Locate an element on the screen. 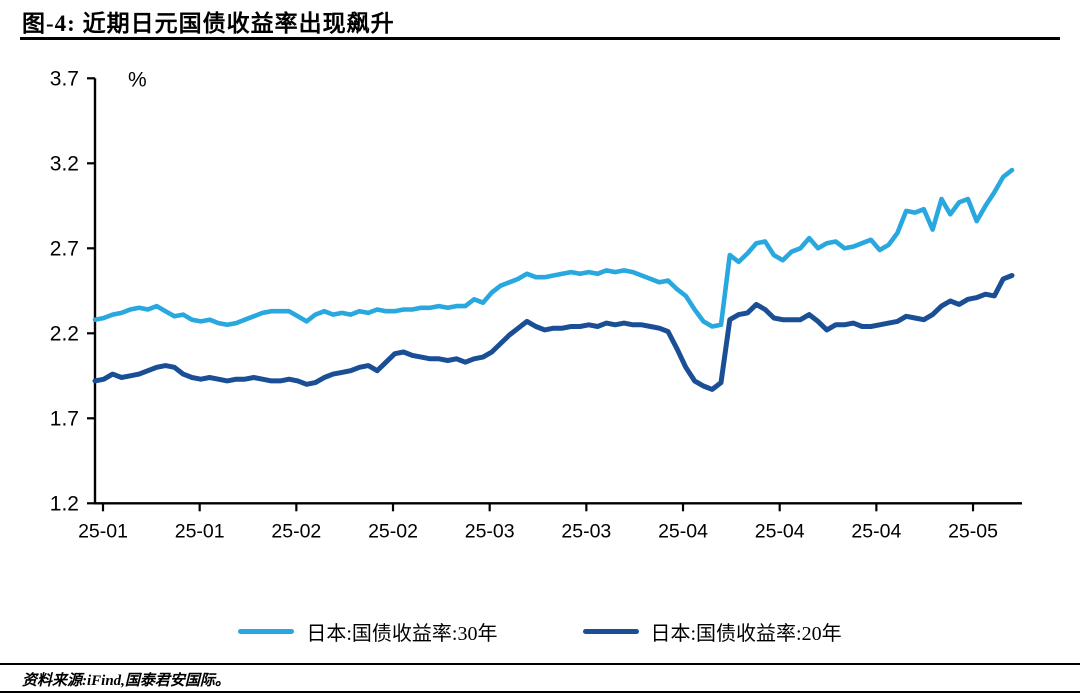 The width and height of the screenshot is (1080, 694). y-axis-label: 2.2 is located at coordinates (64, 333).